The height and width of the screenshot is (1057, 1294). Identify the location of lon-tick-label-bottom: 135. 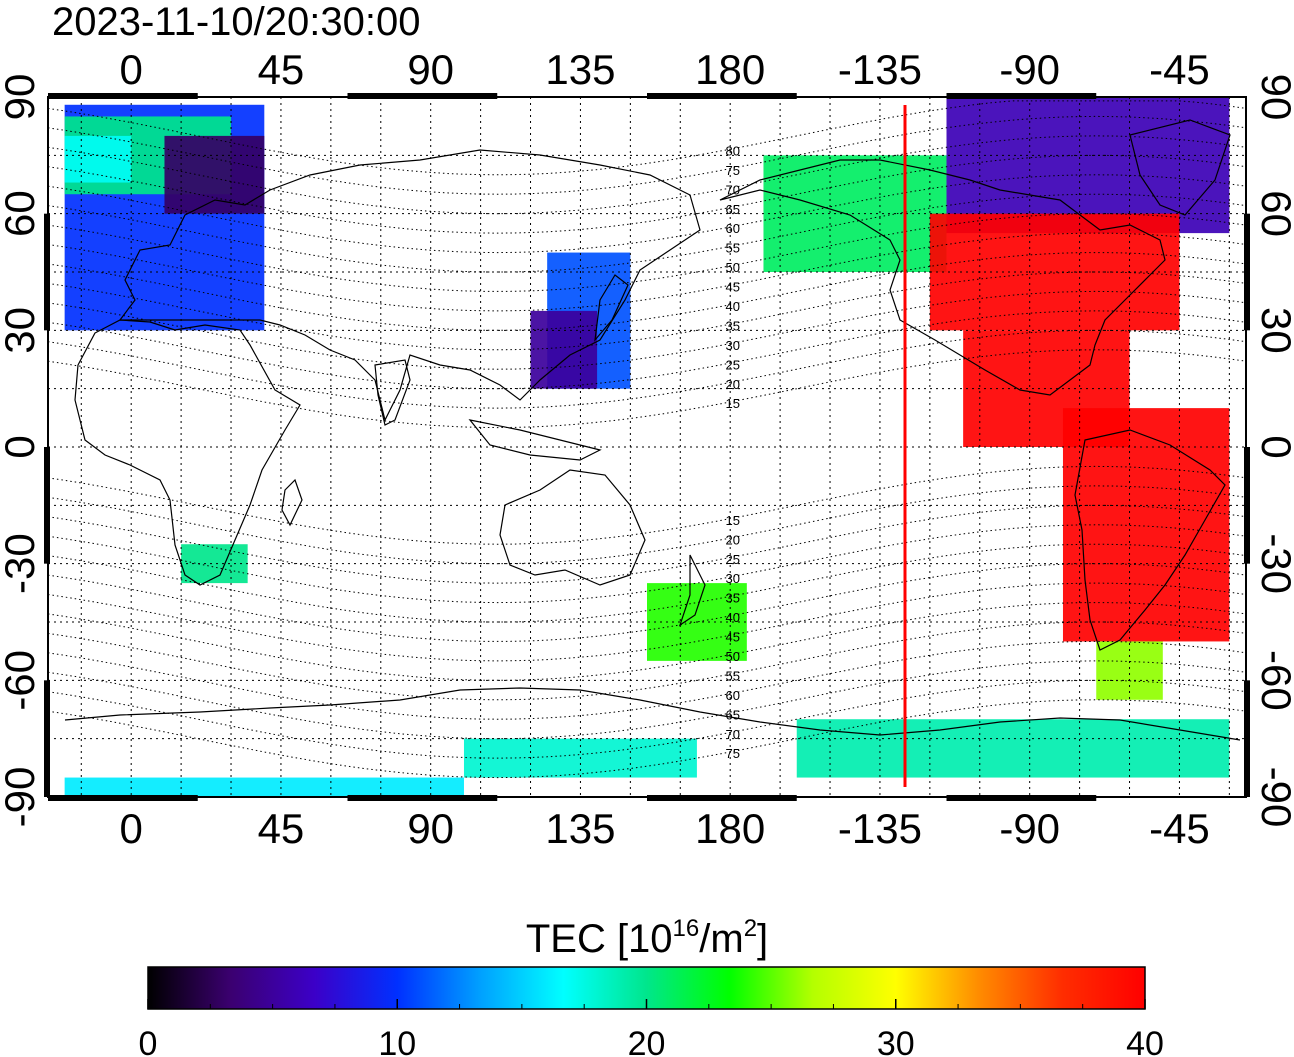
(580, 828).